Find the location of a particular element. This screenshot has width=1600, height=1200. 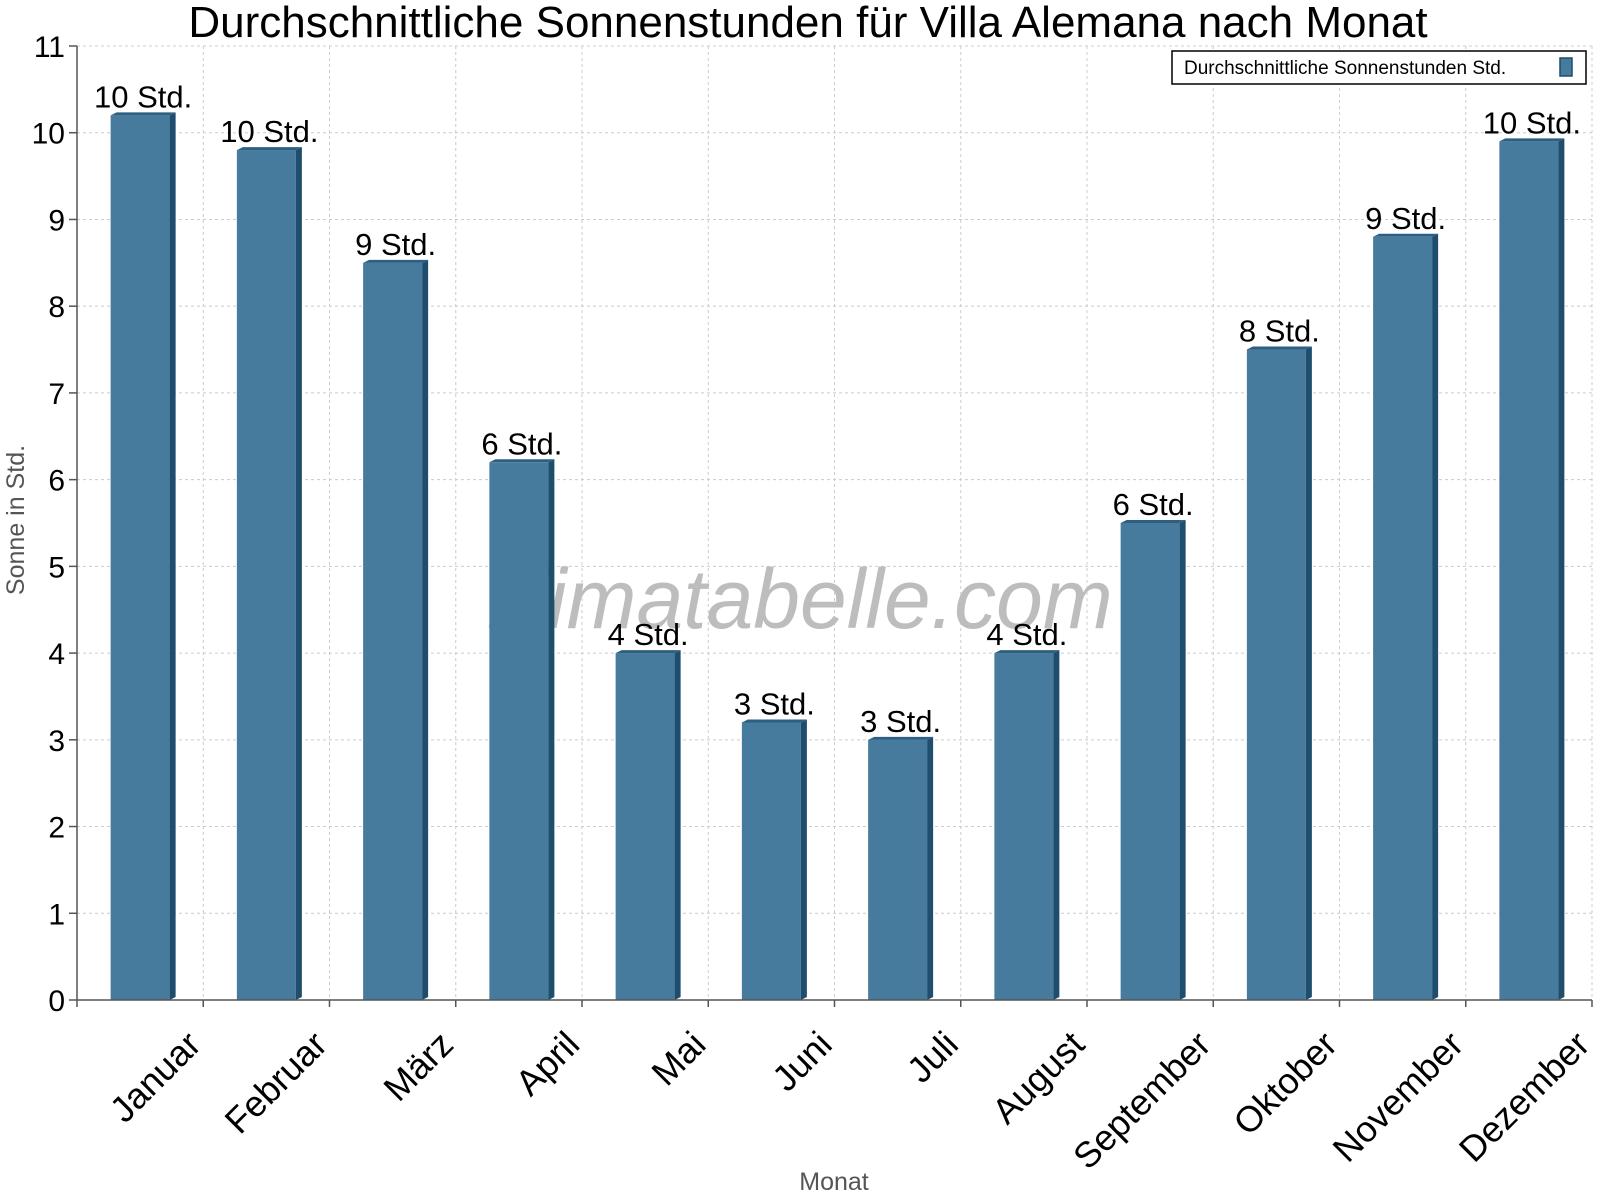

y-tick-label: 5 is located at coordinates (56, 567).